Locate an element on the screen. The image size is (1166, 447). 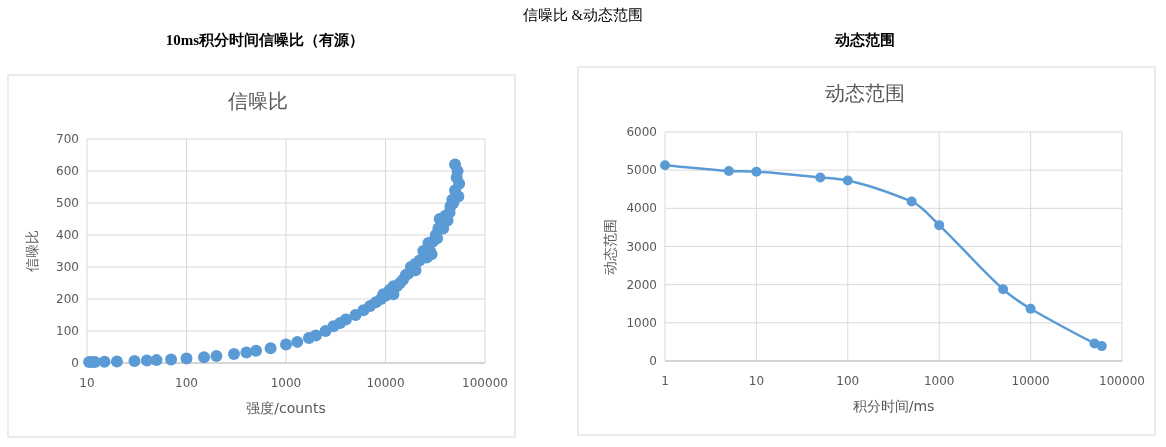
text: 信噪比 &动态范围 is located at coordinates (583, 15).